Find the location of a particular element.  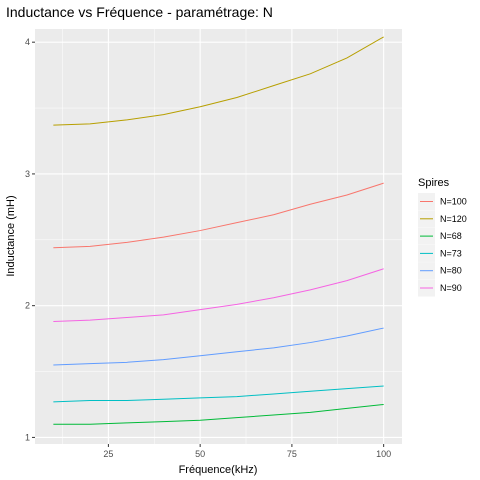

series-line-n68 is located at coordinates (218, 414).